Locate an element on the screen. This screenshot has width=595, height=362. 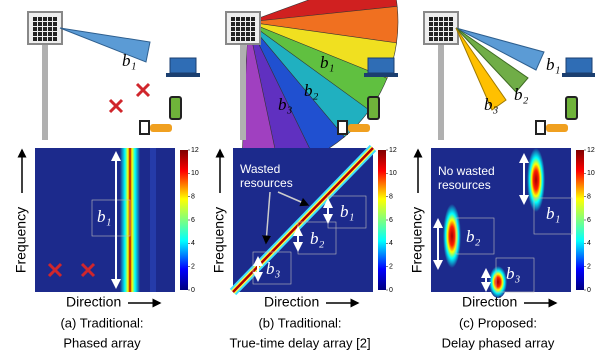
annotation: resources is located at coordinates (464, 185).